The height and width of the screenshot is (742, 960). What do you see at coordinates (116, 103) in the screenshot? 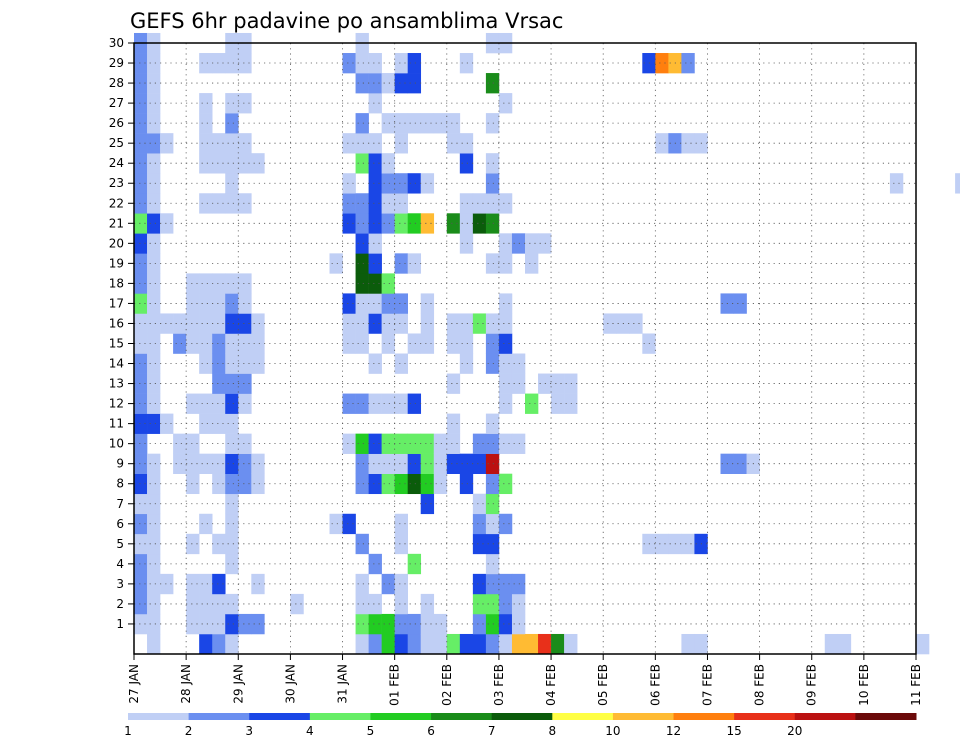
I see `y-tick-label: 27` at bounding box center [116, 103].